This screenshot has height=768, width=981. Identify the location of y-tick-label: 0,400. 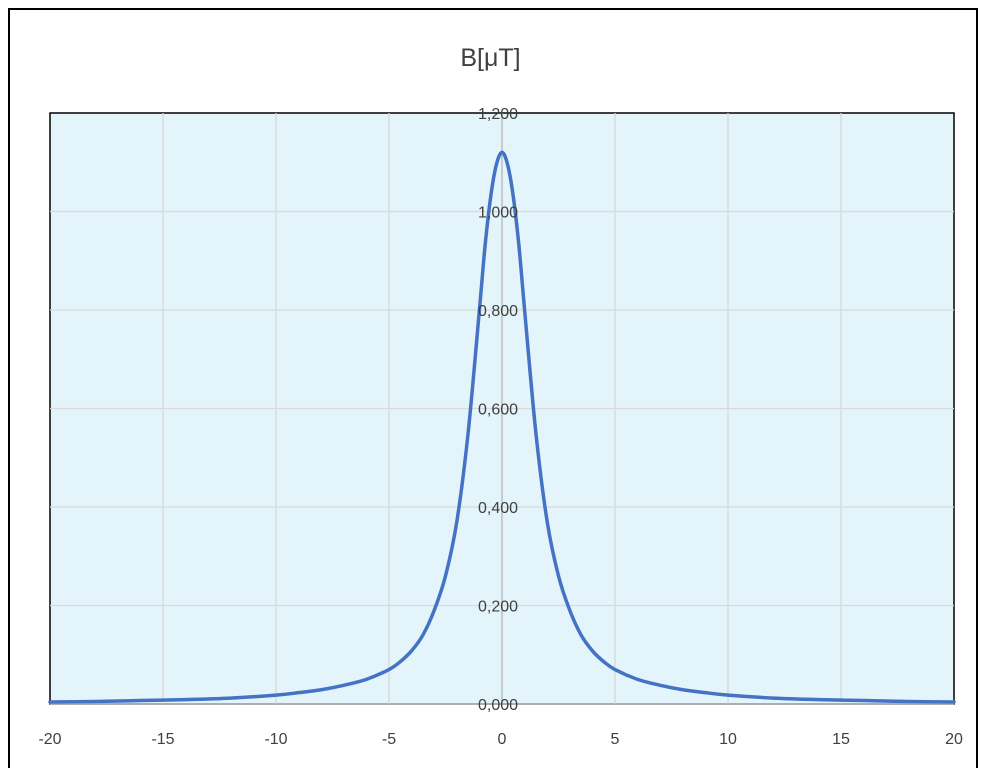
(498, 508).